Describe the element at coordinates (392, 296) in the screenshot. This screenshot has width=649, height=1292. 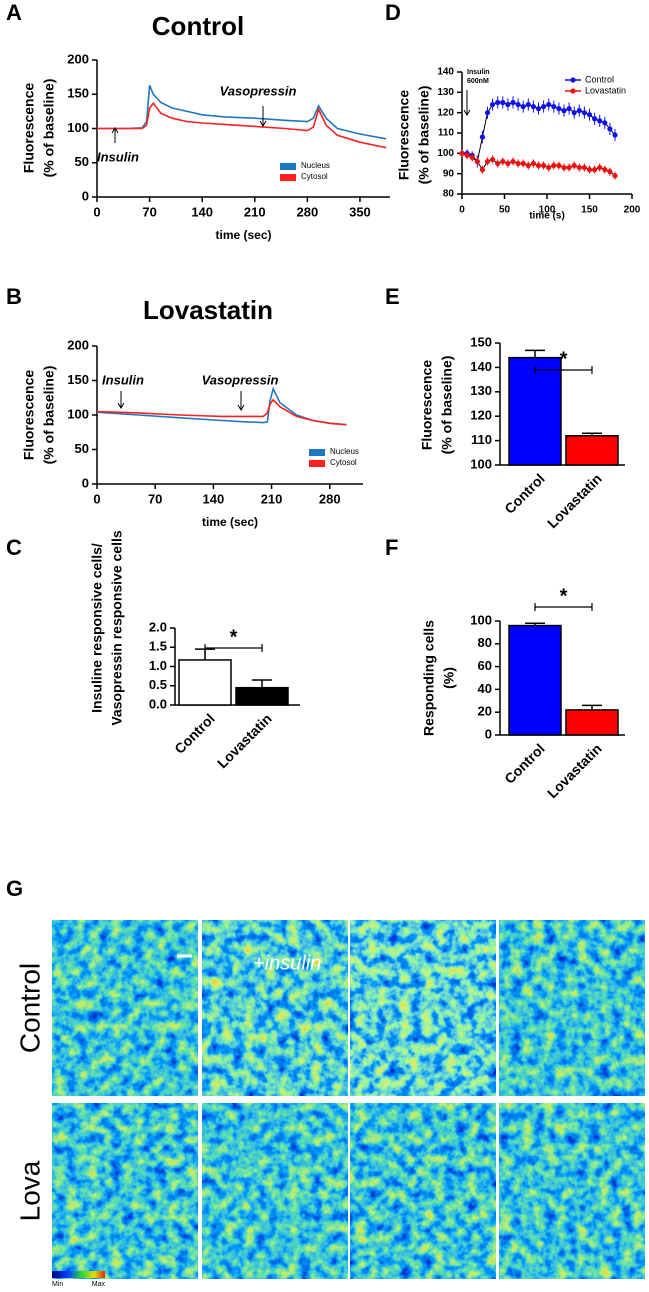
I see `panel-letter: E` at that location.